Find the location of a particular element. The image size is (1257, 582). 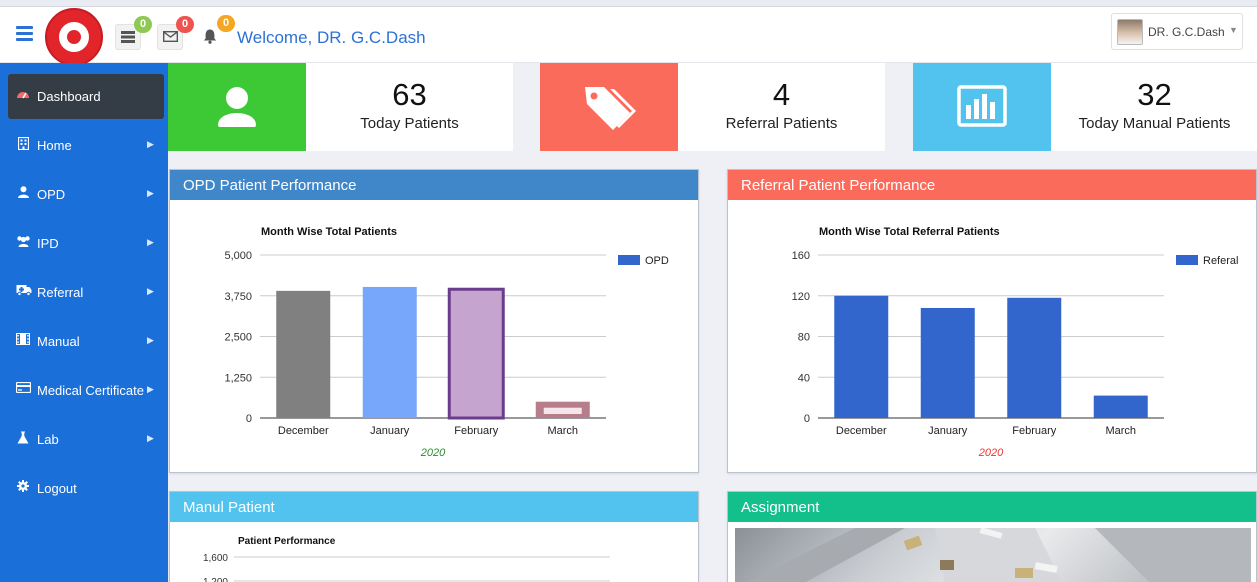

y-tick-label: 80 is located at coordinates (804, 338).